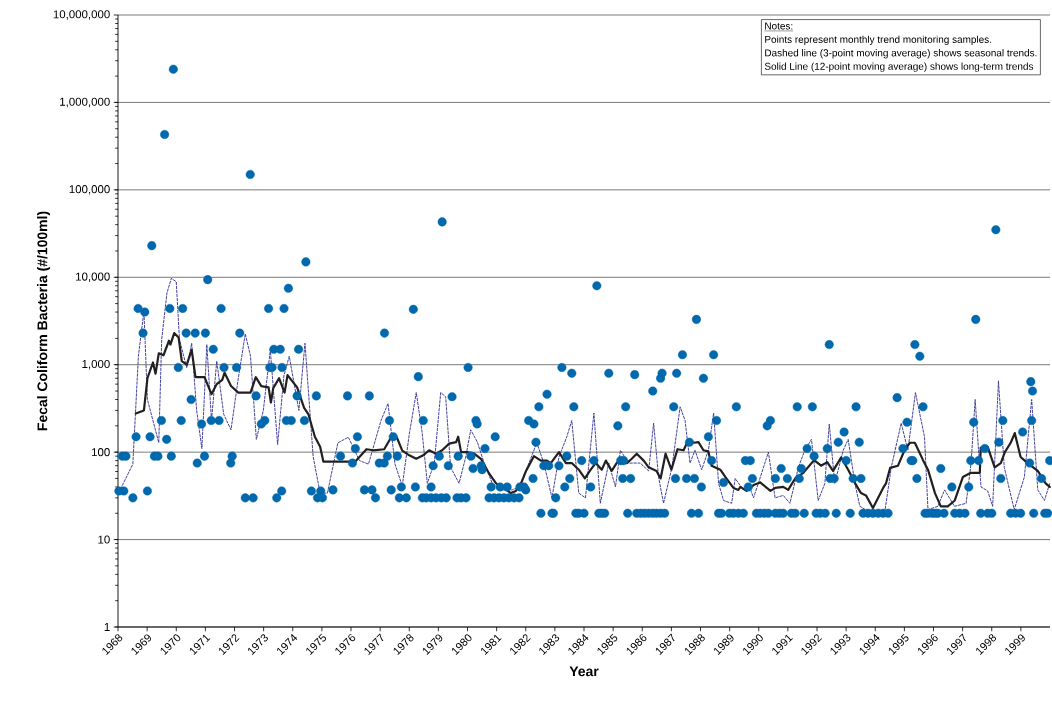 Image resolution: width=1052 pixels, height=708 pixels. I want to click on y-tick-label: 10, so click(104, 539).